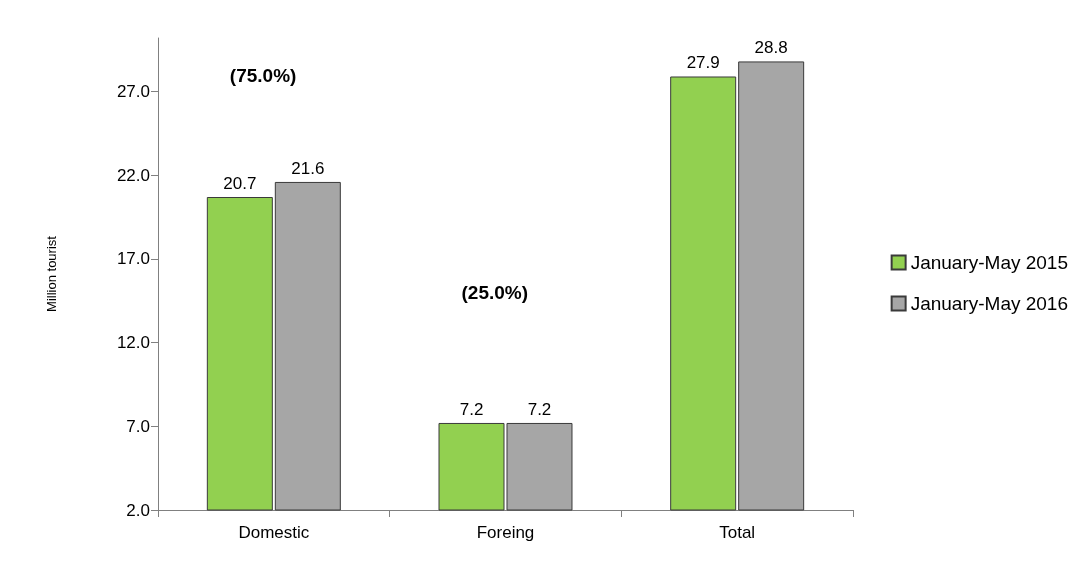  Describe the element at coordinates (138, 426) in the screenshot. I see `y-tick-label: 7.0` at that location.